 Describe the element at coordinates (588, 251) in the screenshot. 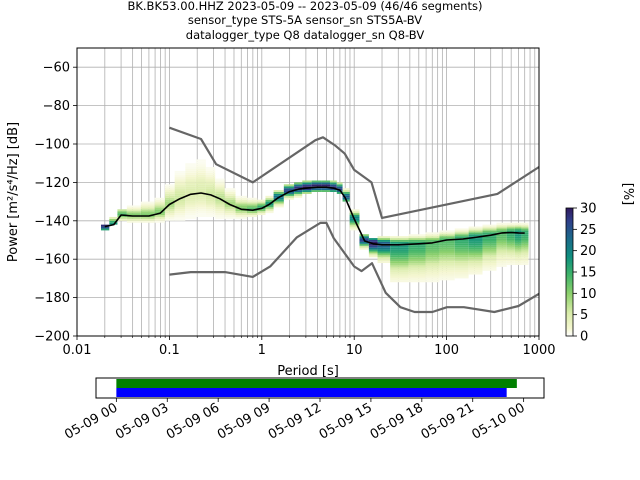

I see `colorbar-tick-label: 20` at that location.